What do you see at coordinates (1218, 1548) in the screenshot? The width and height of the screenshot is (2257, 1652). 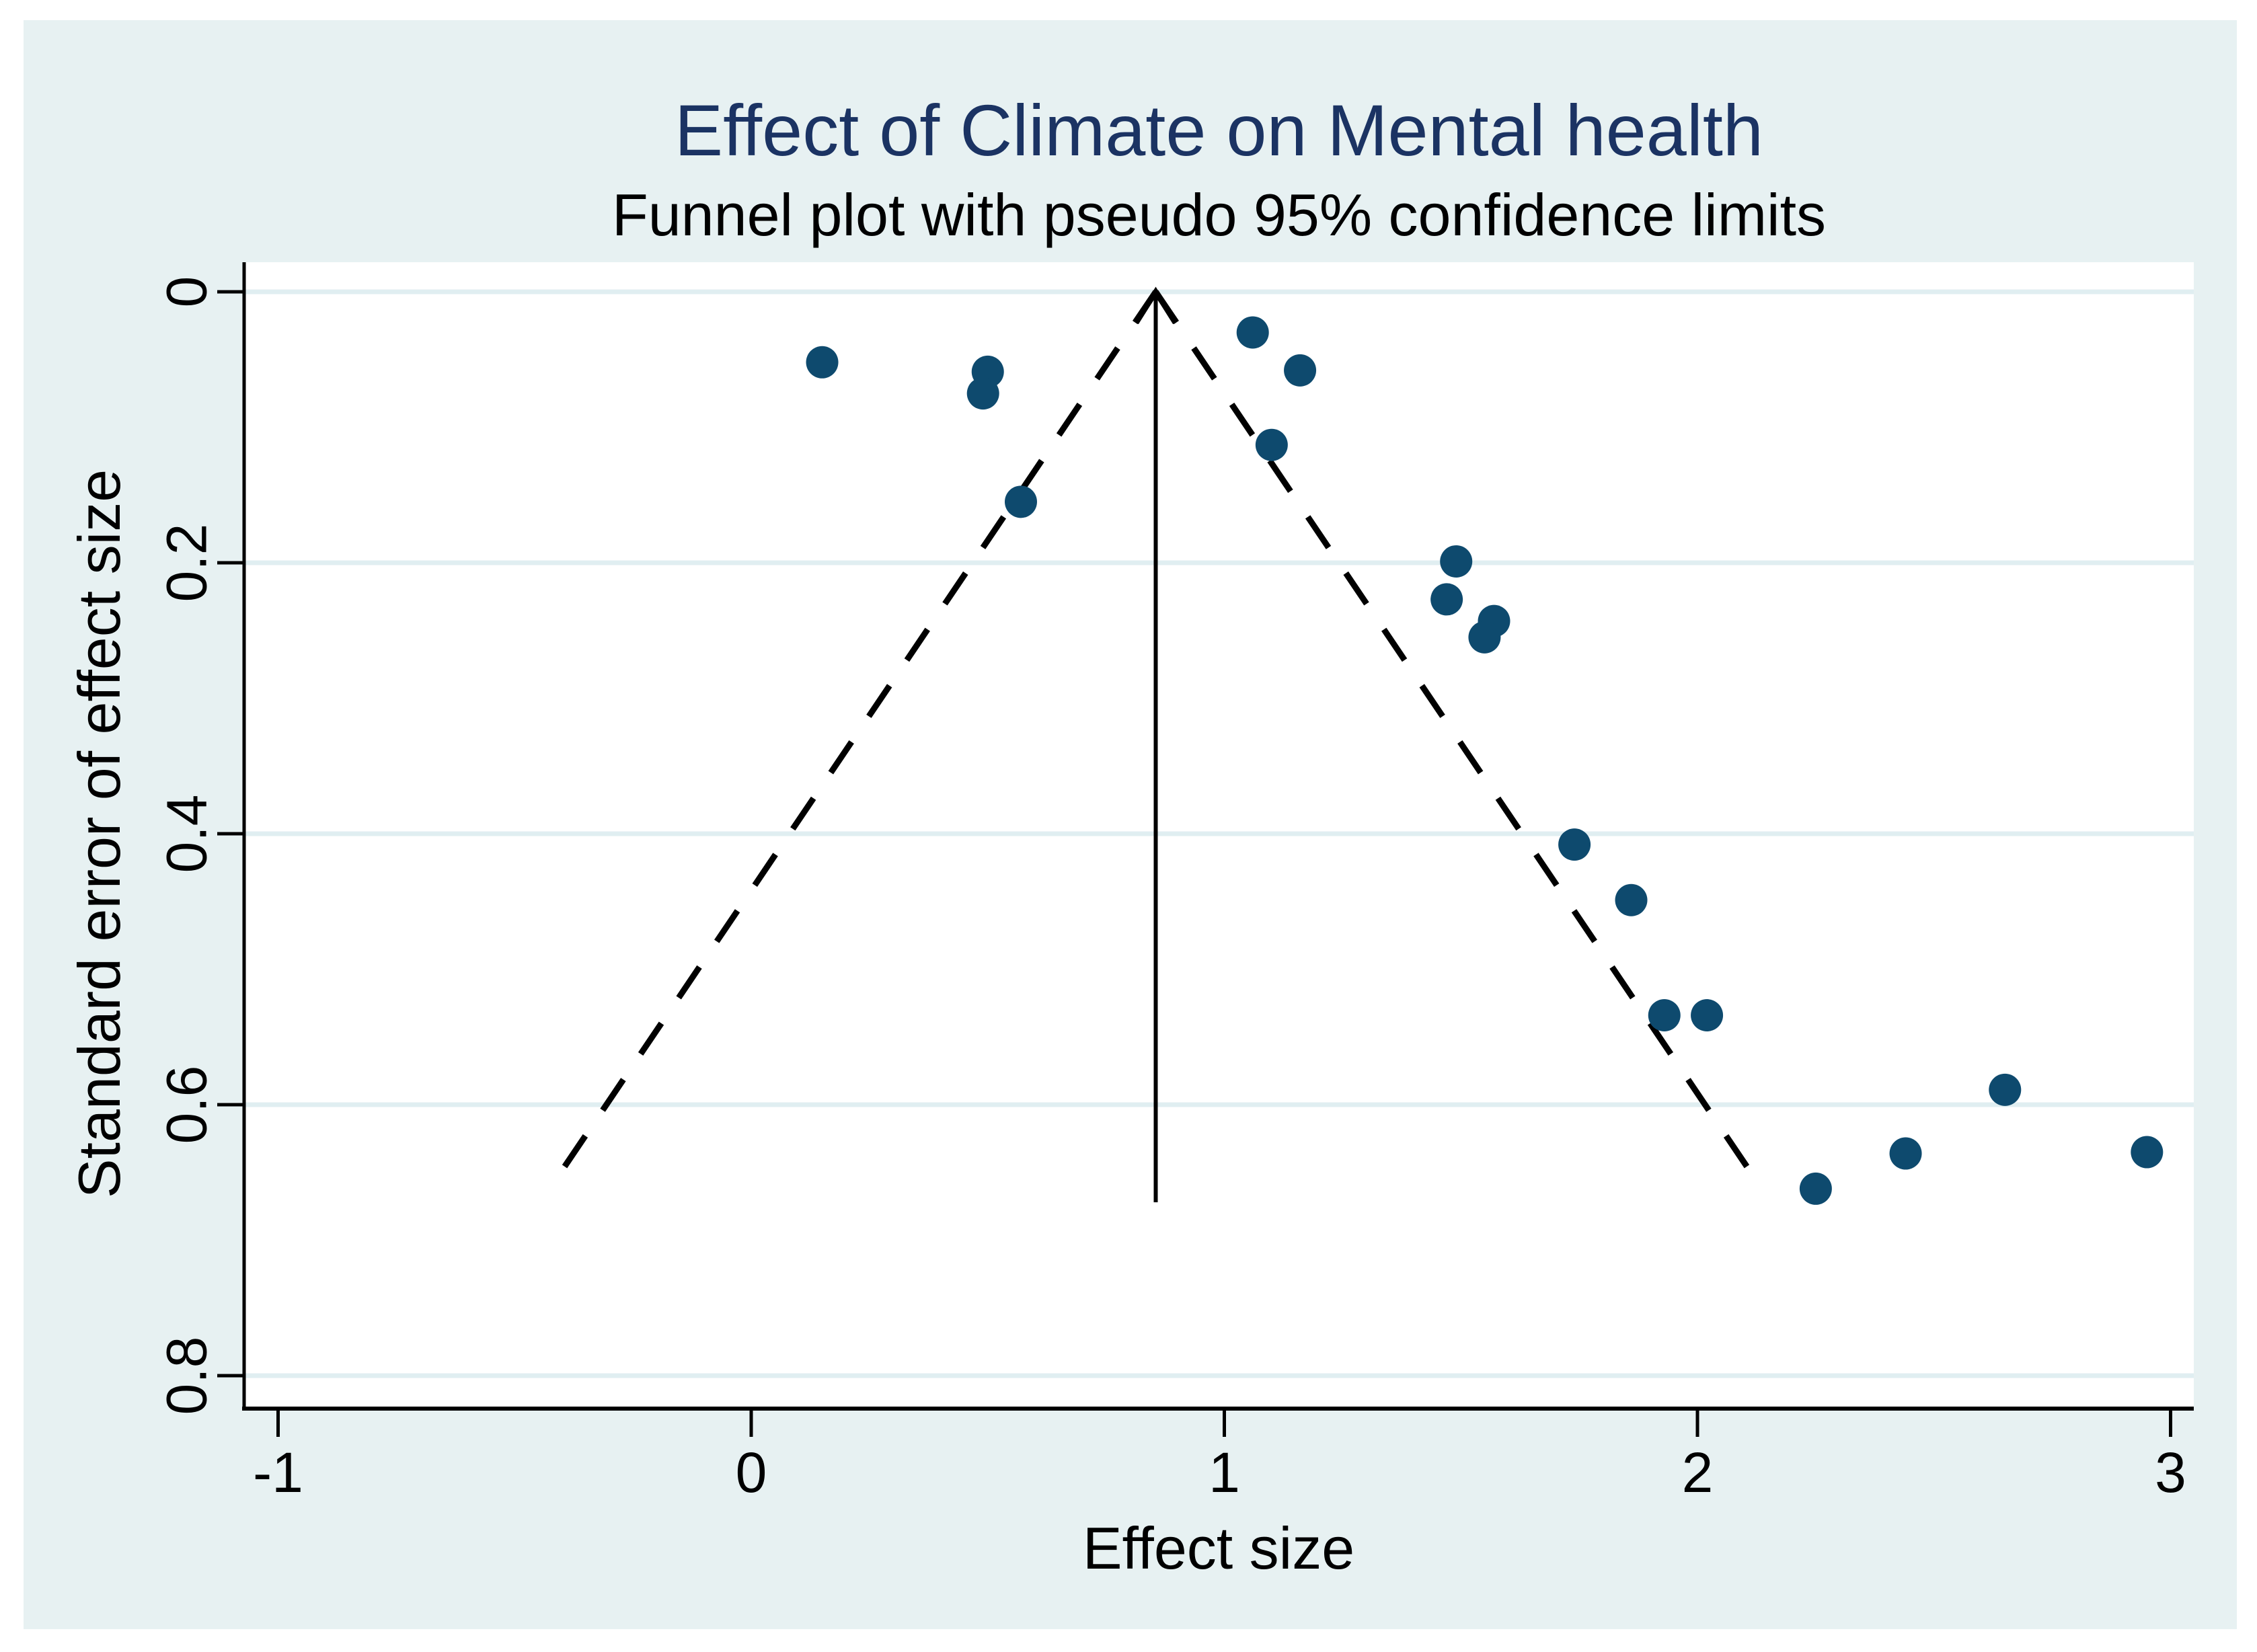 I see `x-axis-title: Effect size` at bounding box center [1218, 1548].